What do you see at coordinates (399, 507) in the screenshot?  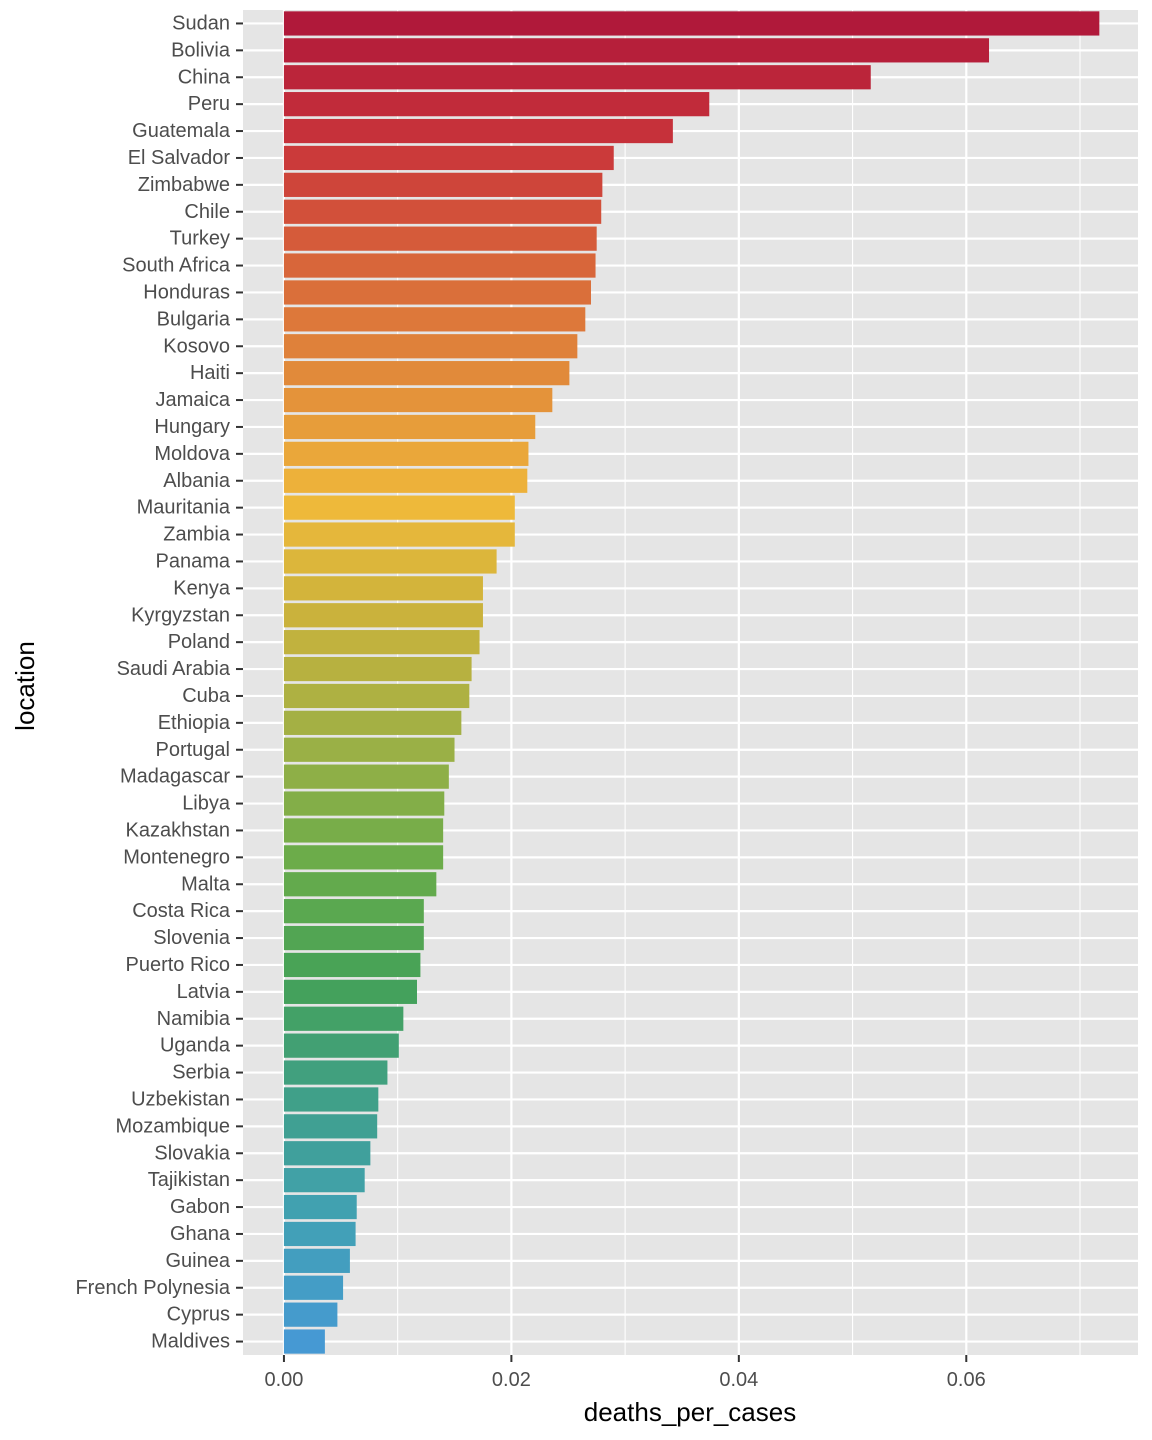 I see `bar-mauritania` at bounding box center [399, 507].